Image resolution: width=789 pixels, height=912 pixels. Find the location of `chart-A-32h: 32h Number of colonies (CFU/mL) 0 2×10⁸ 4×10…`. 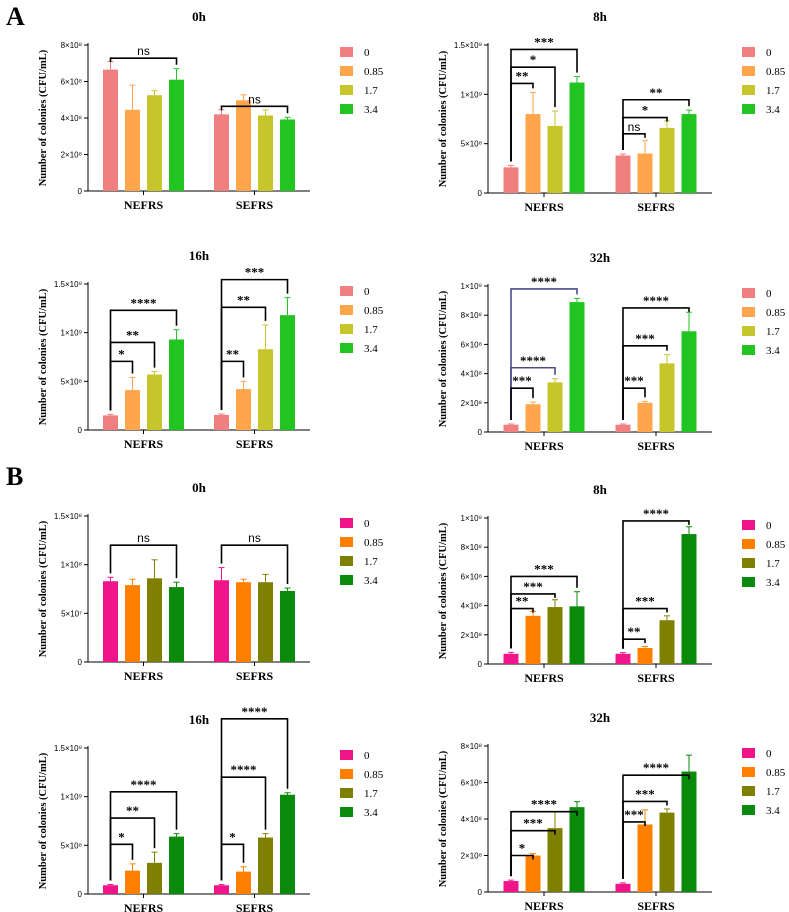

chart-A-32h: 32h Number of colonies (CFU/mL) 0 2×10⁸ 4×10… is located at coordinates (612, 351).